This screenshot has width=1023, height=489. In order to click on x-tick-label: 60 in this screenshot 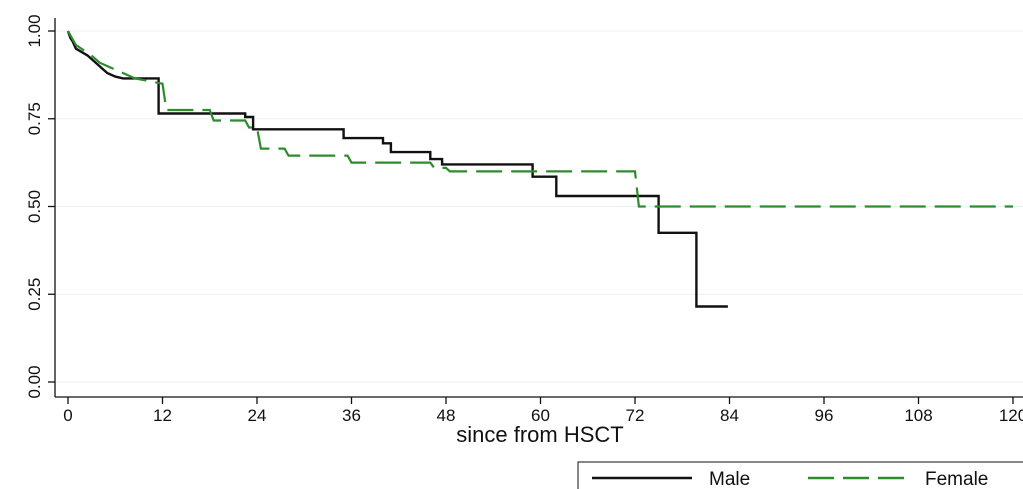, I will do `click(540, 415)`.